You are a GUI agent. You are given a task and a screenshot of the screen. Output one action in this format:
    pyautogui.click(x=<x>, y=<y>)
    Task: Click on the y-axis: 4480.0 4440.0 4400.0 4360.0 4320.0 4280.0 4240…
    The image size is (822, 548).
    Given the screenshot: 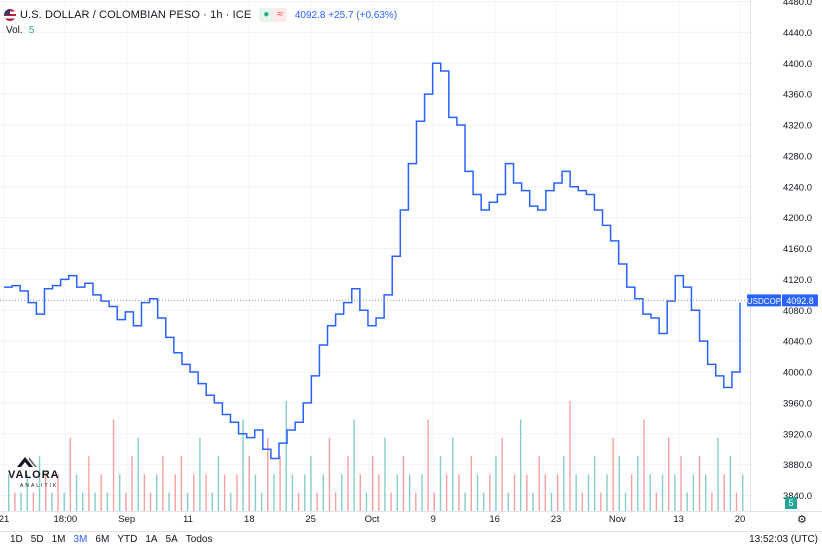 What is the action you would take?
    pyautogui.click(x=781, y=255)
    